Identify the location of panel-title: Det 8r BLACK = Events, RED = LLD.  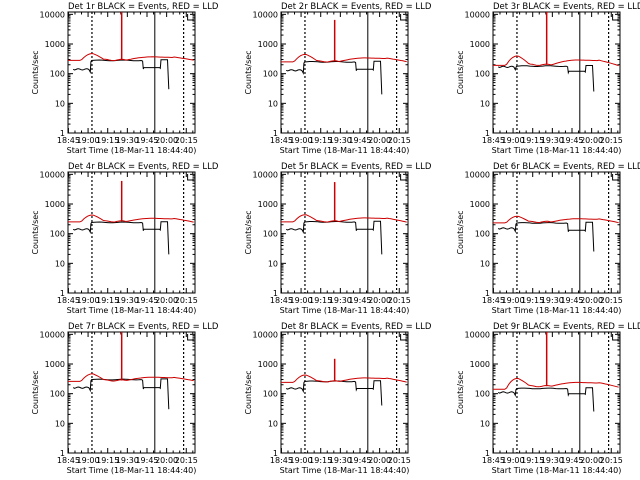
(356, 327).